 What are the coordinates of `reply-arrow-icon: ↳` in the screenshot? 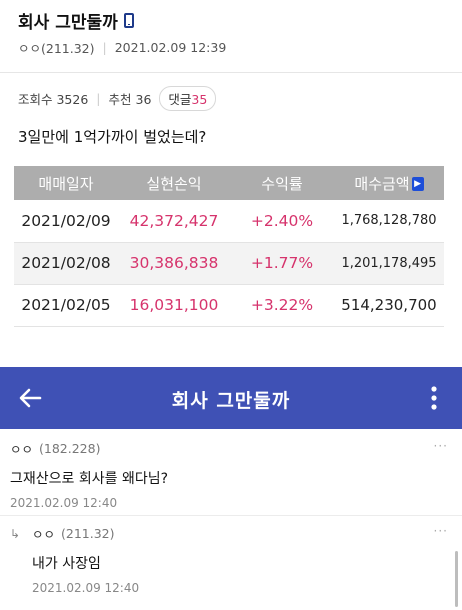 It's located at (15, 533).